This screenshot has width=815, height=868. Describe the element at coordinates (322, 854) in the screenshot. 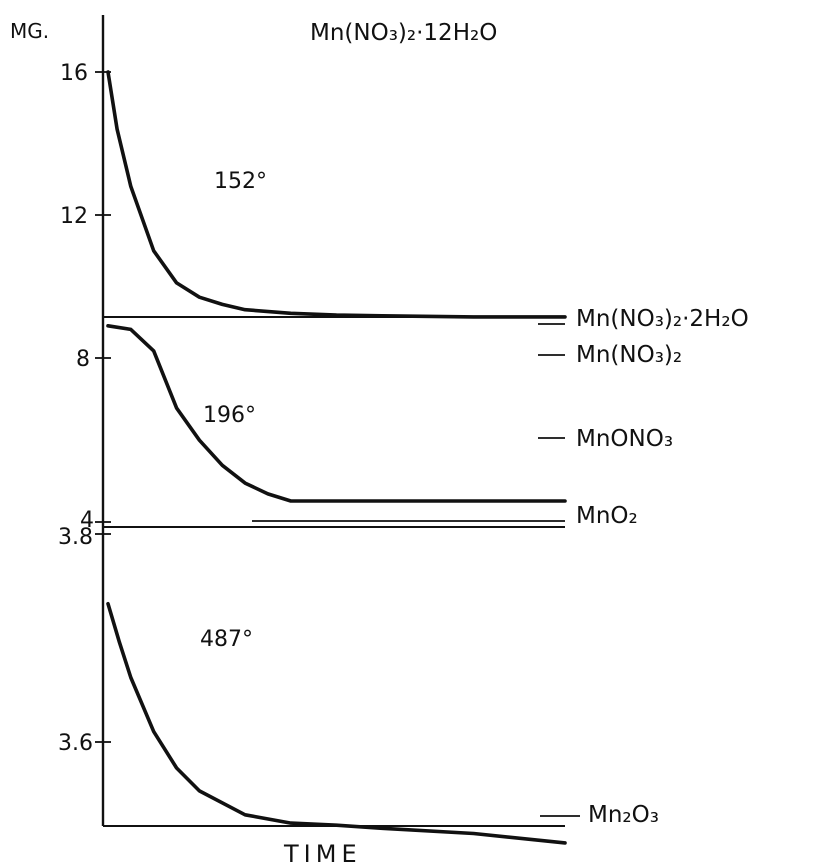

I see `x-axis-label: TIME` at that location.